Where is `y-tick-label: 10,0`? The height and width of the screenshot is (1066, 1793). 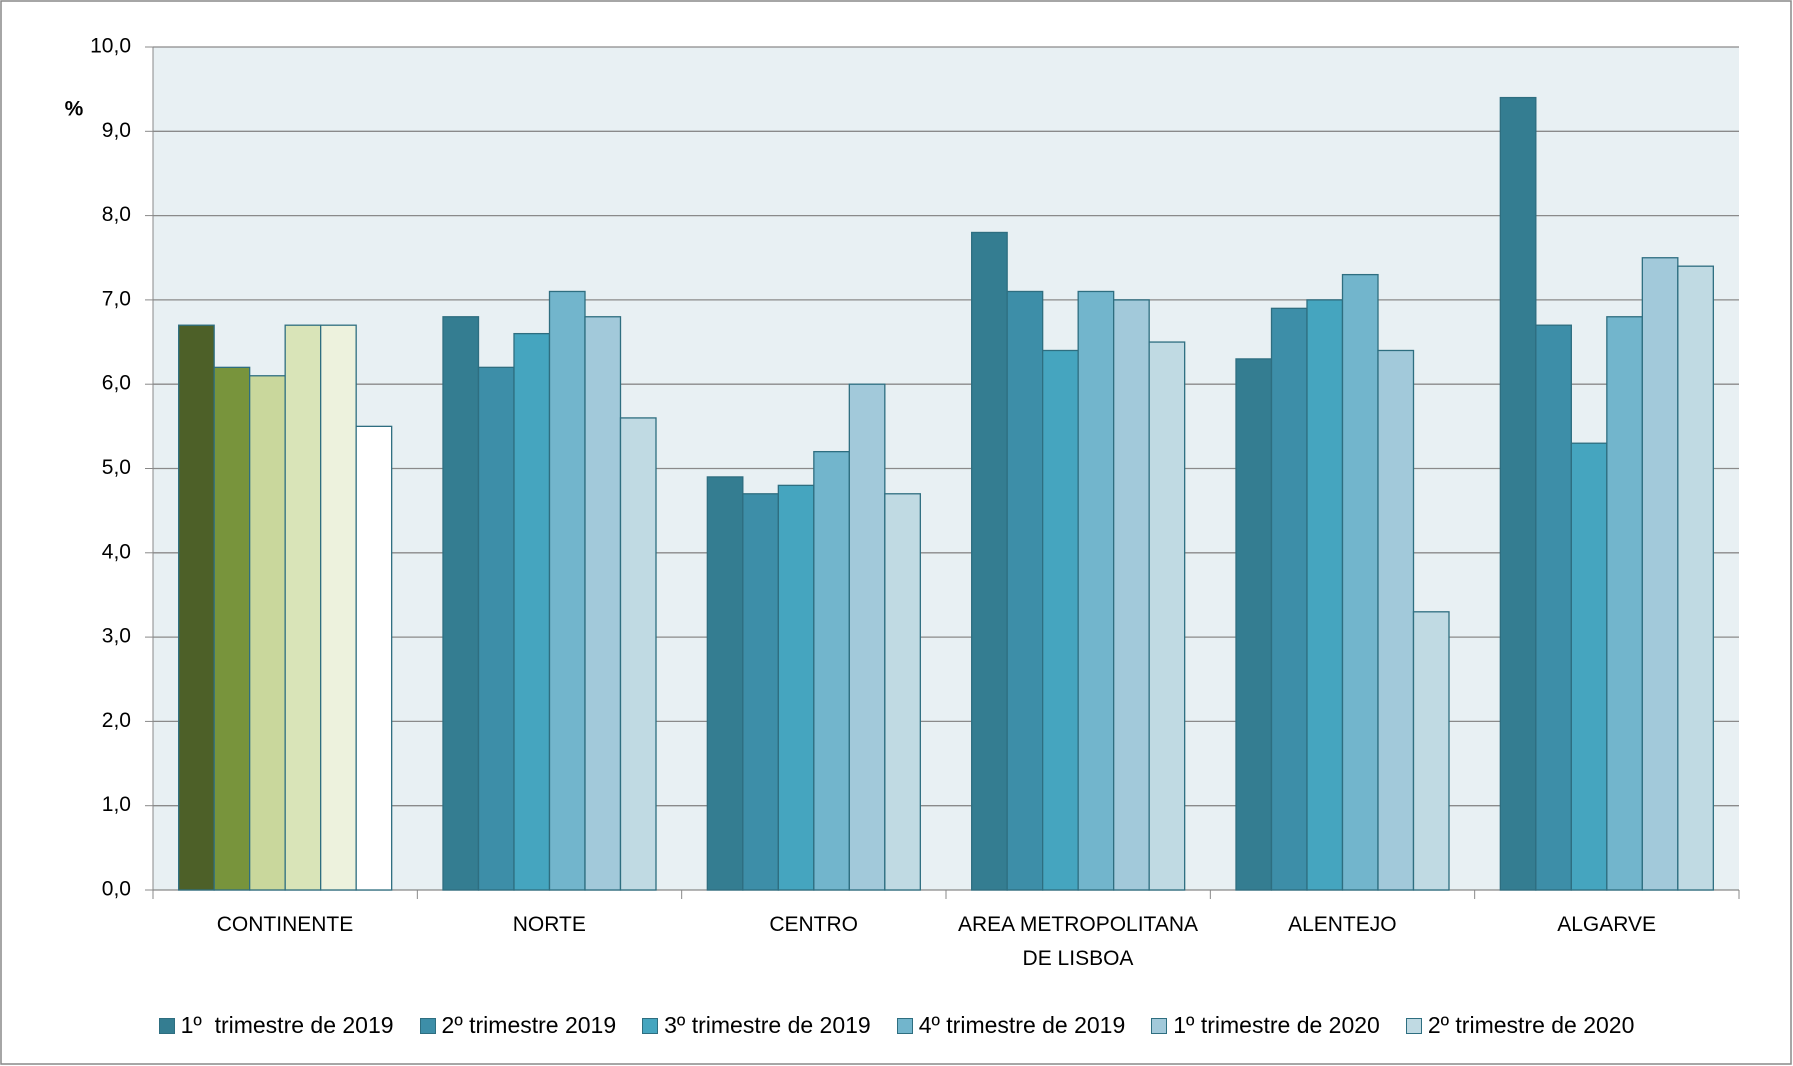 y-tick-label: 10,0 is located at coordinates (110, 46).